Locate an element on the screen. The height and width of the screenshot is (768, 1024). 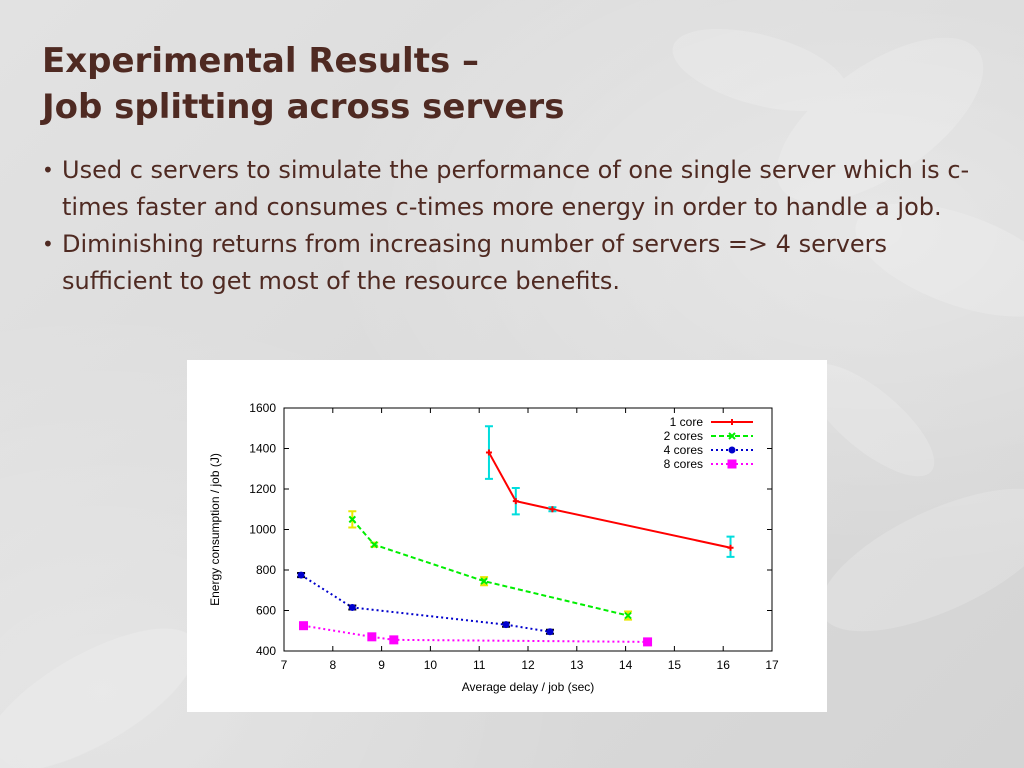
x-tick-label: 9 is located at coordinates (381, 665).